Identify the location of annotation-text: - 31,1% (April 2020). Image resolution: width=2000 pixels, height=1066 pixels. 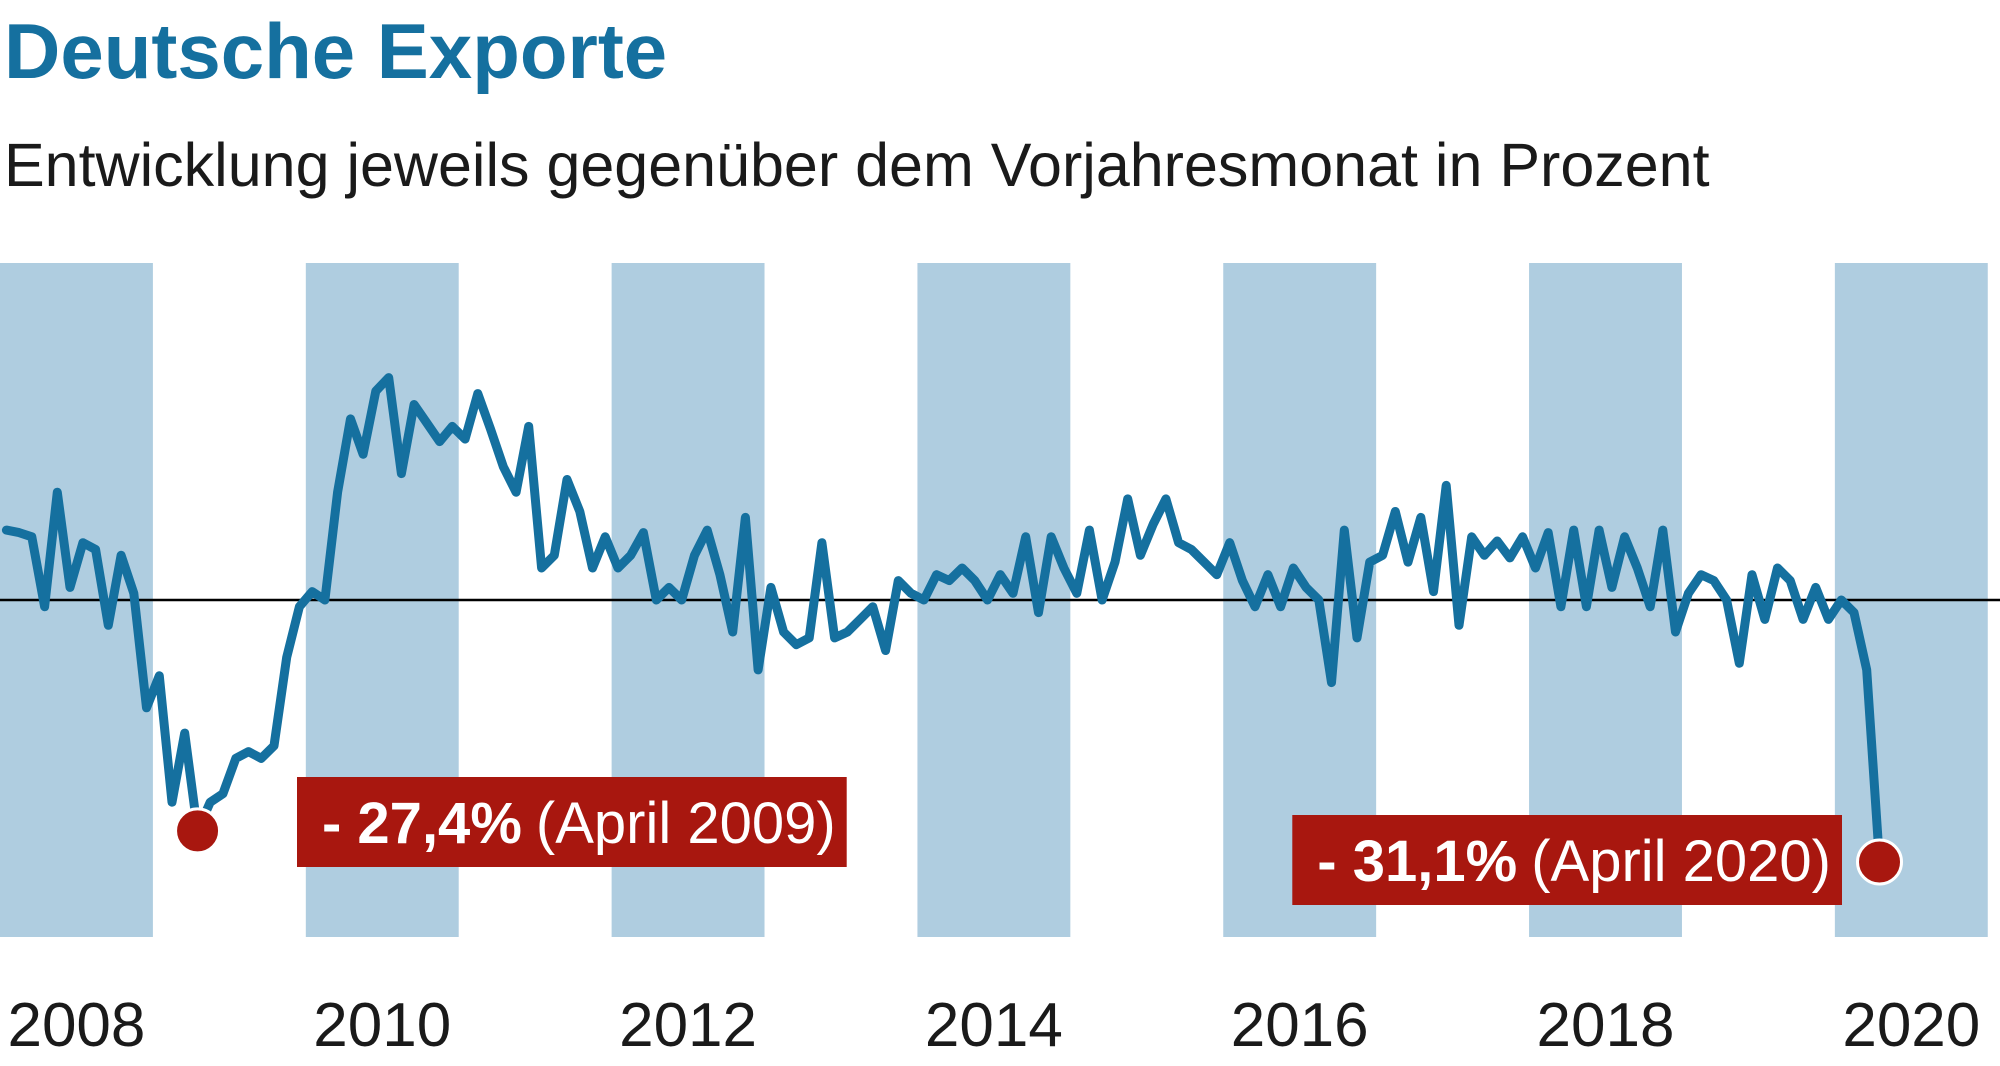
(1574, 861).